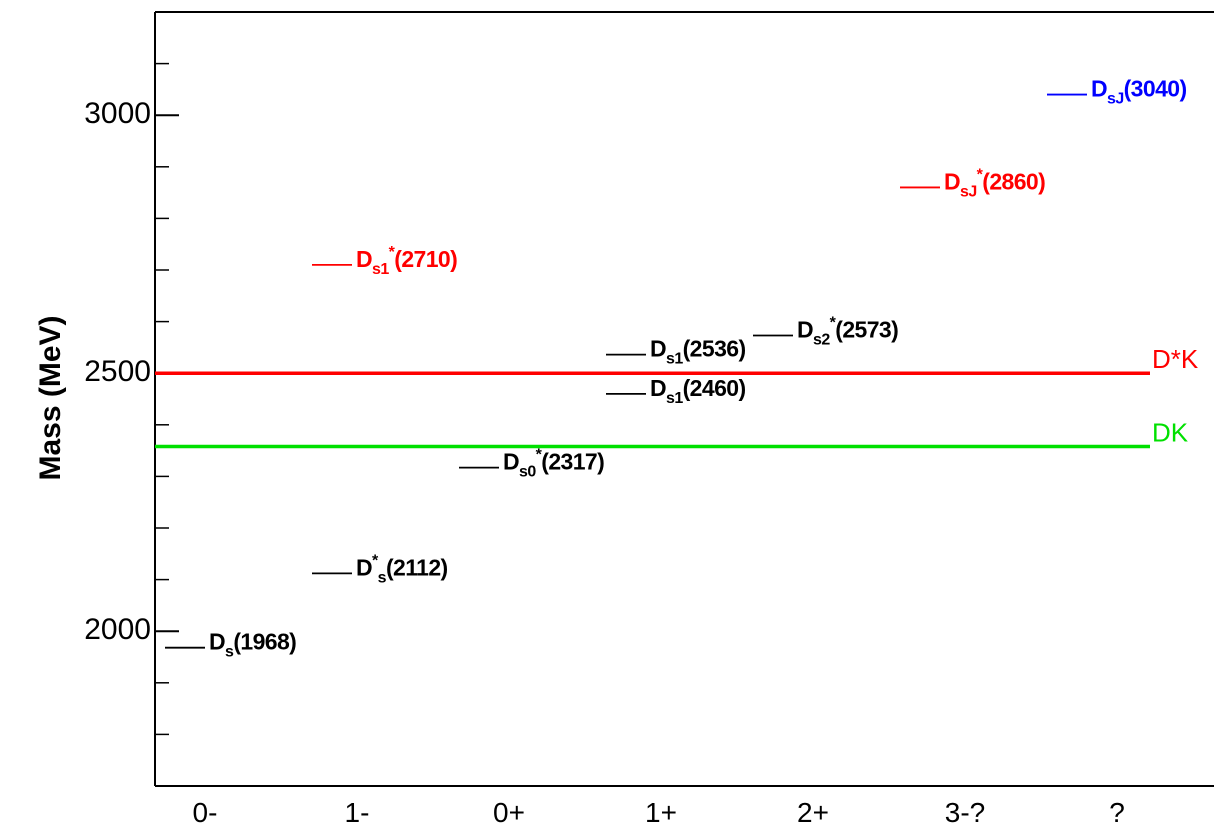  What do you see at coordinates (117, 629) in the screenshot?
I see `y-tick-label: 2000` at bounding box center [117, 629].